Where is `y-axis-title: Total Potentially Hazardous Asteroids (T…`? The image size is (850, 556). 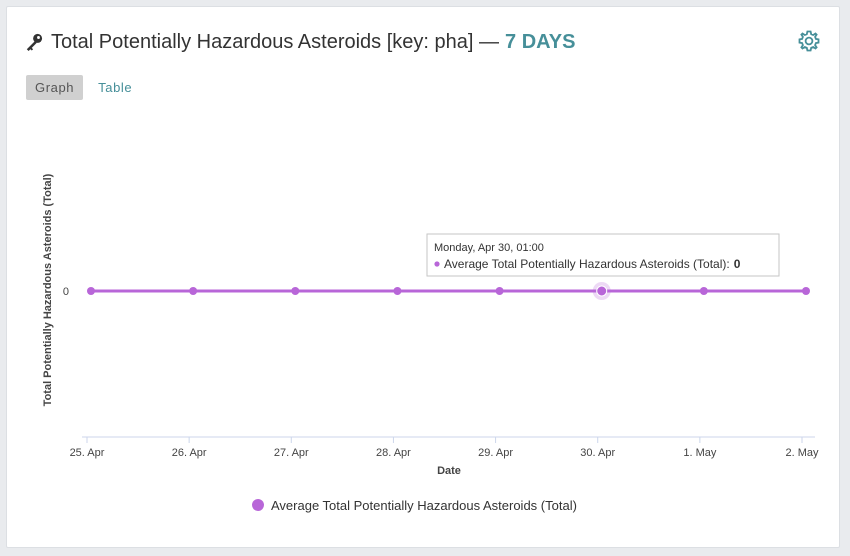 y-axis-title: Total Potentially Hazardous Asteroids (T… is located at coordinates (48, 289).